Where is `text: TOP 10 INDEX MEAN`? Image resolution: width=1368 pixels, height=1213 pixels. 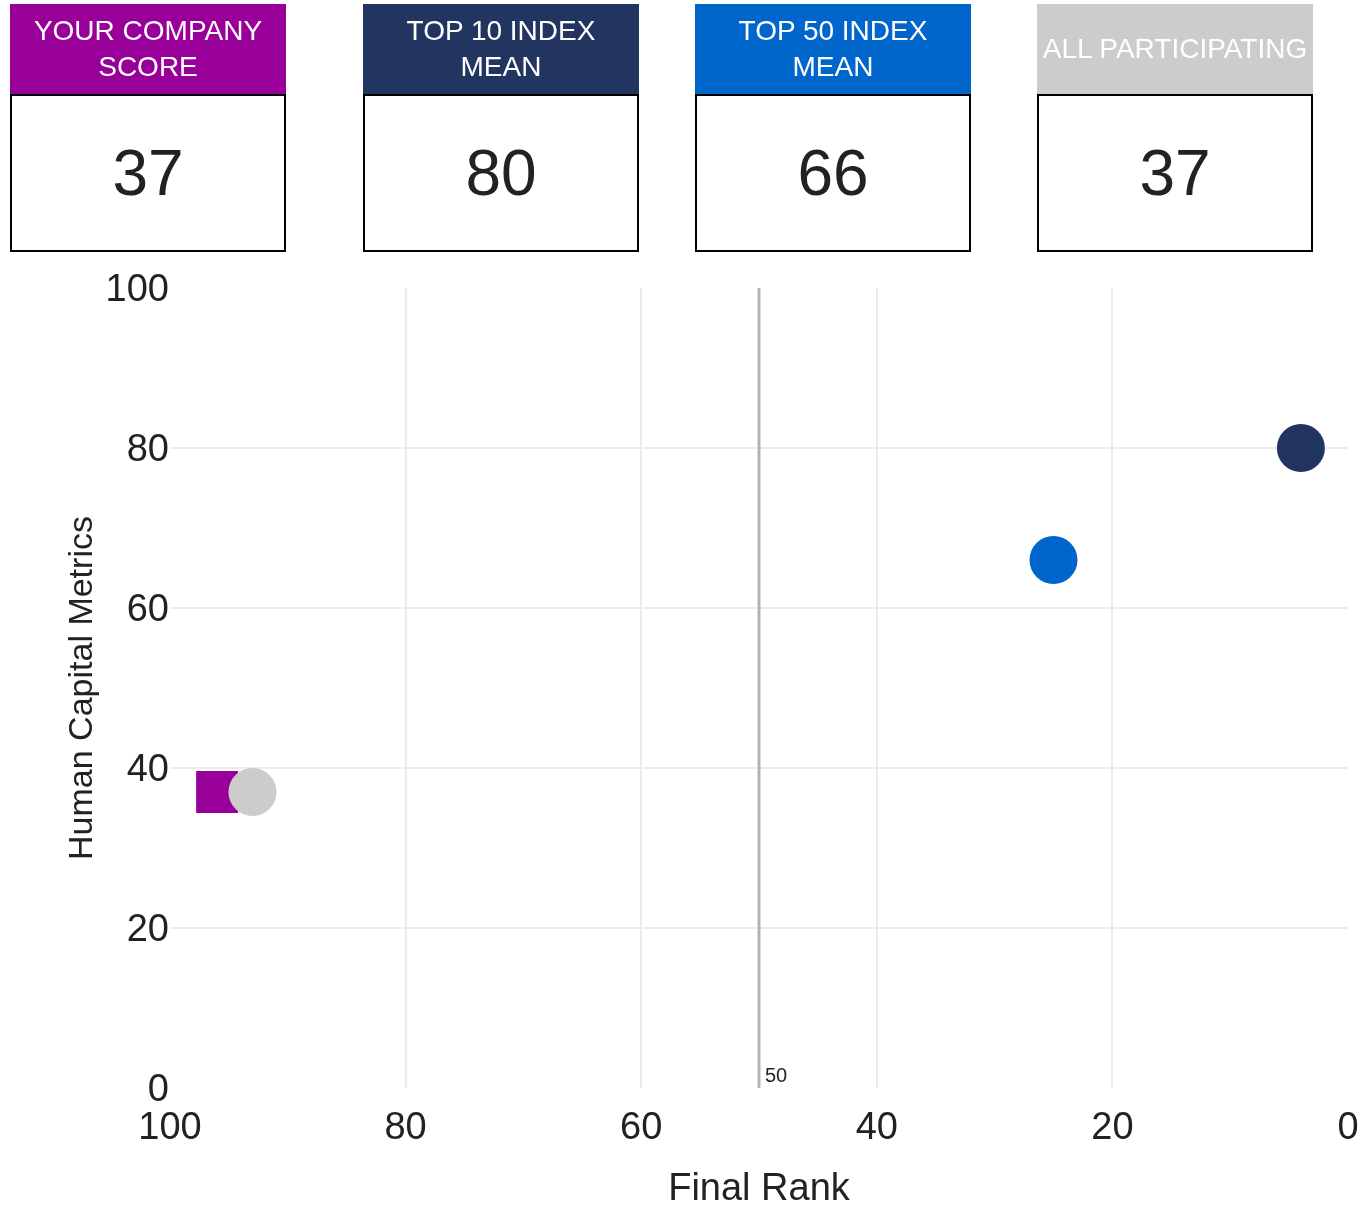 text: TOP 10 INDEX MEAN is located at coordinates (501, 49).